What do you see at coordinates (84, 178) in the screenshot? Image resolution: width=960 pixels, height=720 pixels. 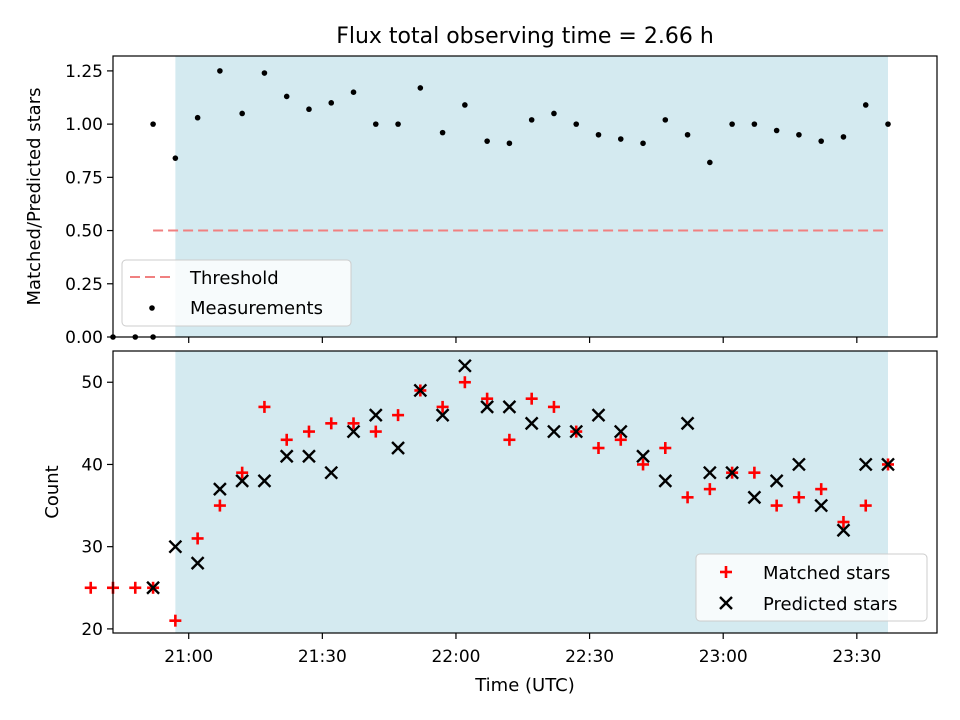 I see `y-tick-label: 0.75` at bounding box center [84, 178].